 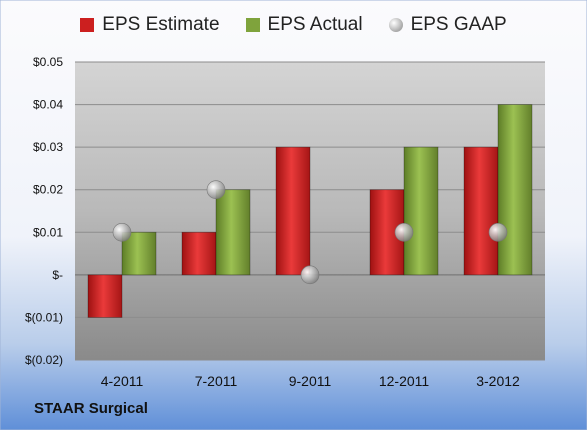 I want to click on x-tick-label: 12-2011, so click(x=404, y=381).